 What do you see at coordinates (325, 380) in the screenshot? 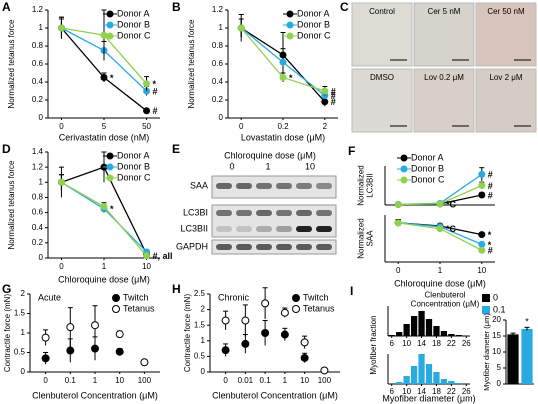
I see `x-tick-label: 100` at bounding box center [325, 380].